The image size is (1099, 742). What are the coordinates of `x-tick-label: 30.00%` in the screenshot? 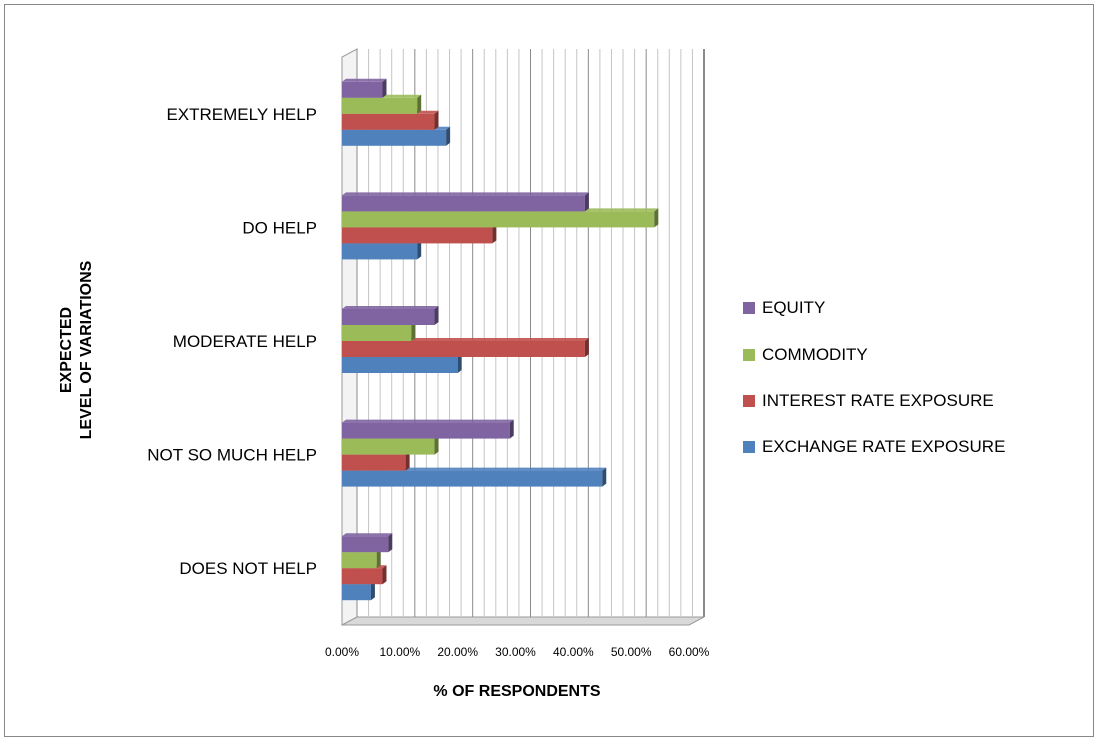 It's located at (515, 652).